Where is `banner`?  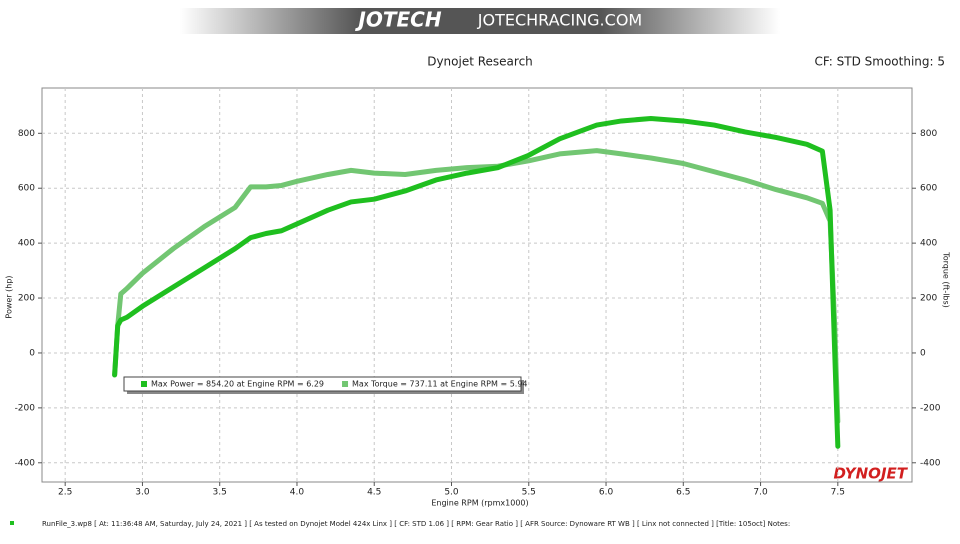 banner is located at coordinates (480, 21).